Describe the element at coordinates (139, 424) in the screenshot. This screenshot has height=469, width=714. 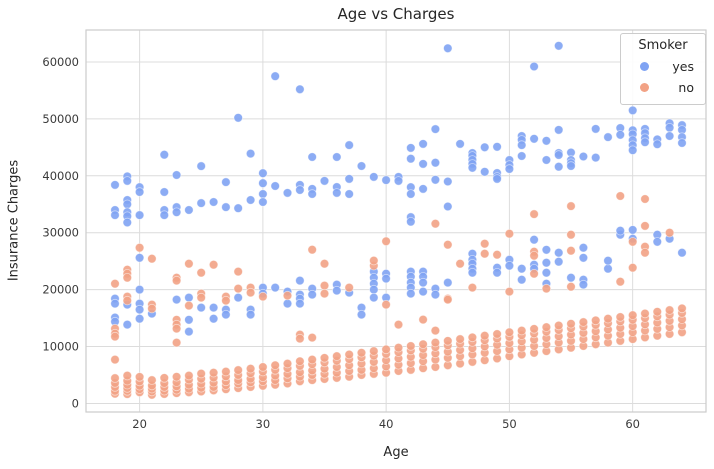
I see `svg-text: 20` at that location.